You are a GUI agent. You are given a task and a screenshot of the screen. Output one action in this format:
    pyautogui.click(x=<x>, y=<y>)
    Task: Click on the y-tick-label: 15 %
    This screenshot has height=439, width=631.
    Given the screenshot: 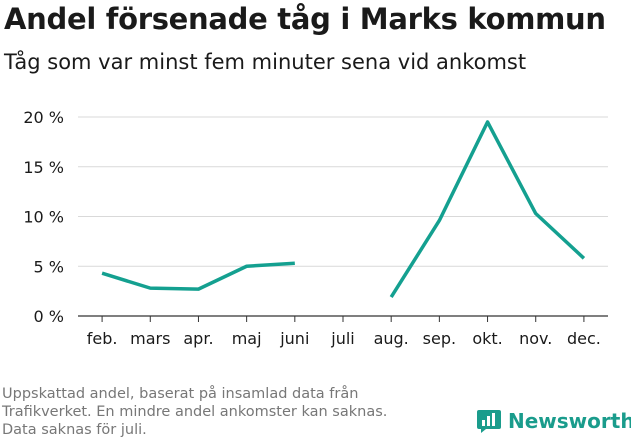 What is the action you would take?
    pyautogui.click(x=43, y=167)
    